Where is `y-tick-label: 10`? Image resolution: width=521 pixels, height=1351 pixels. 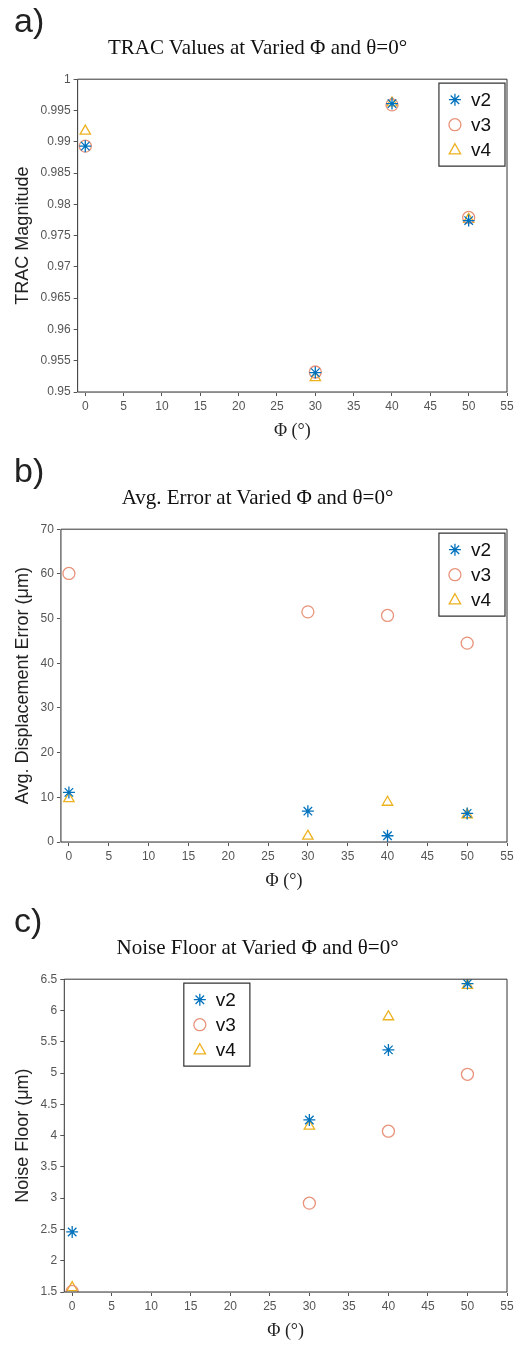 y-tick-label: 10 is located at coordinates (47, 796).